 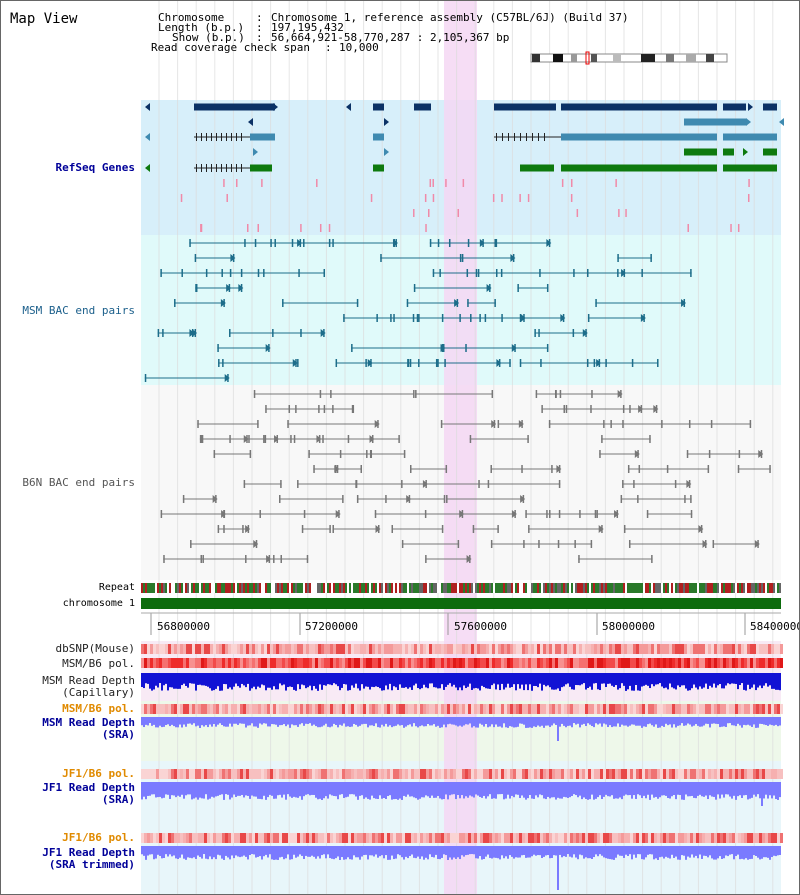 I want to click on track-label-jf1-depth-trimmed: JF1 Read Depth, so click(x=88, y=852).